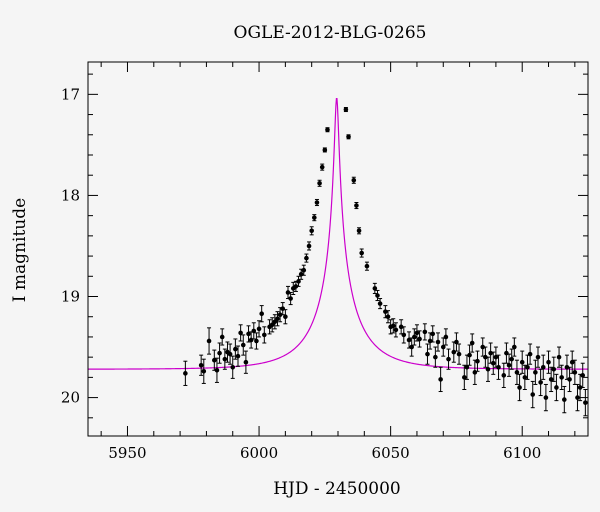 This screenshot has width=600, height=512. What do you see at coordinates (330, 33) in the screenshot?
I see `chart-title: OGLE-2012-BLG-0265` at bounding box center [330, 33].